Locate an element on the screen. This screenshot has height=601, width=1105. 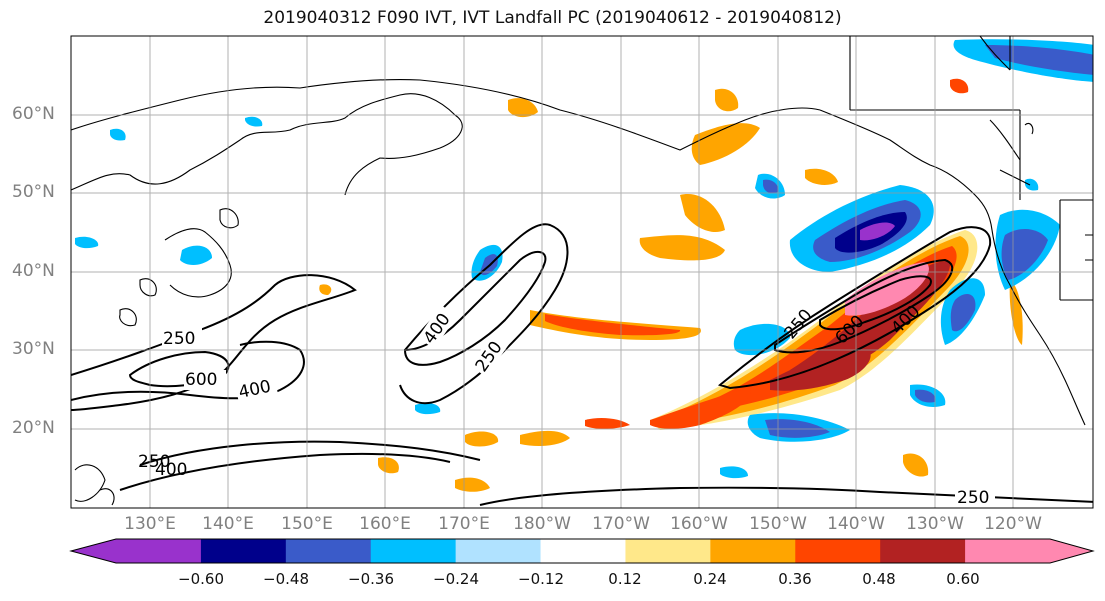
lon-label: 160°W is located at coordinates (699, 524).